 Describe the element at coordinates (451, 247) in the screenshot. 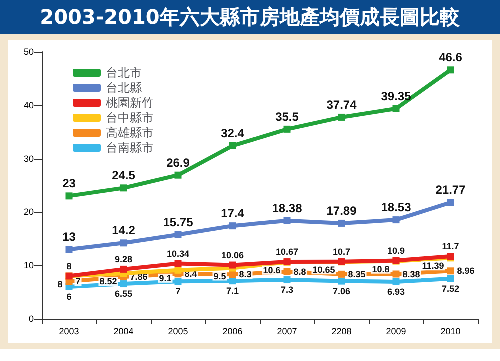

I see `data-label: 11.7` at that location.